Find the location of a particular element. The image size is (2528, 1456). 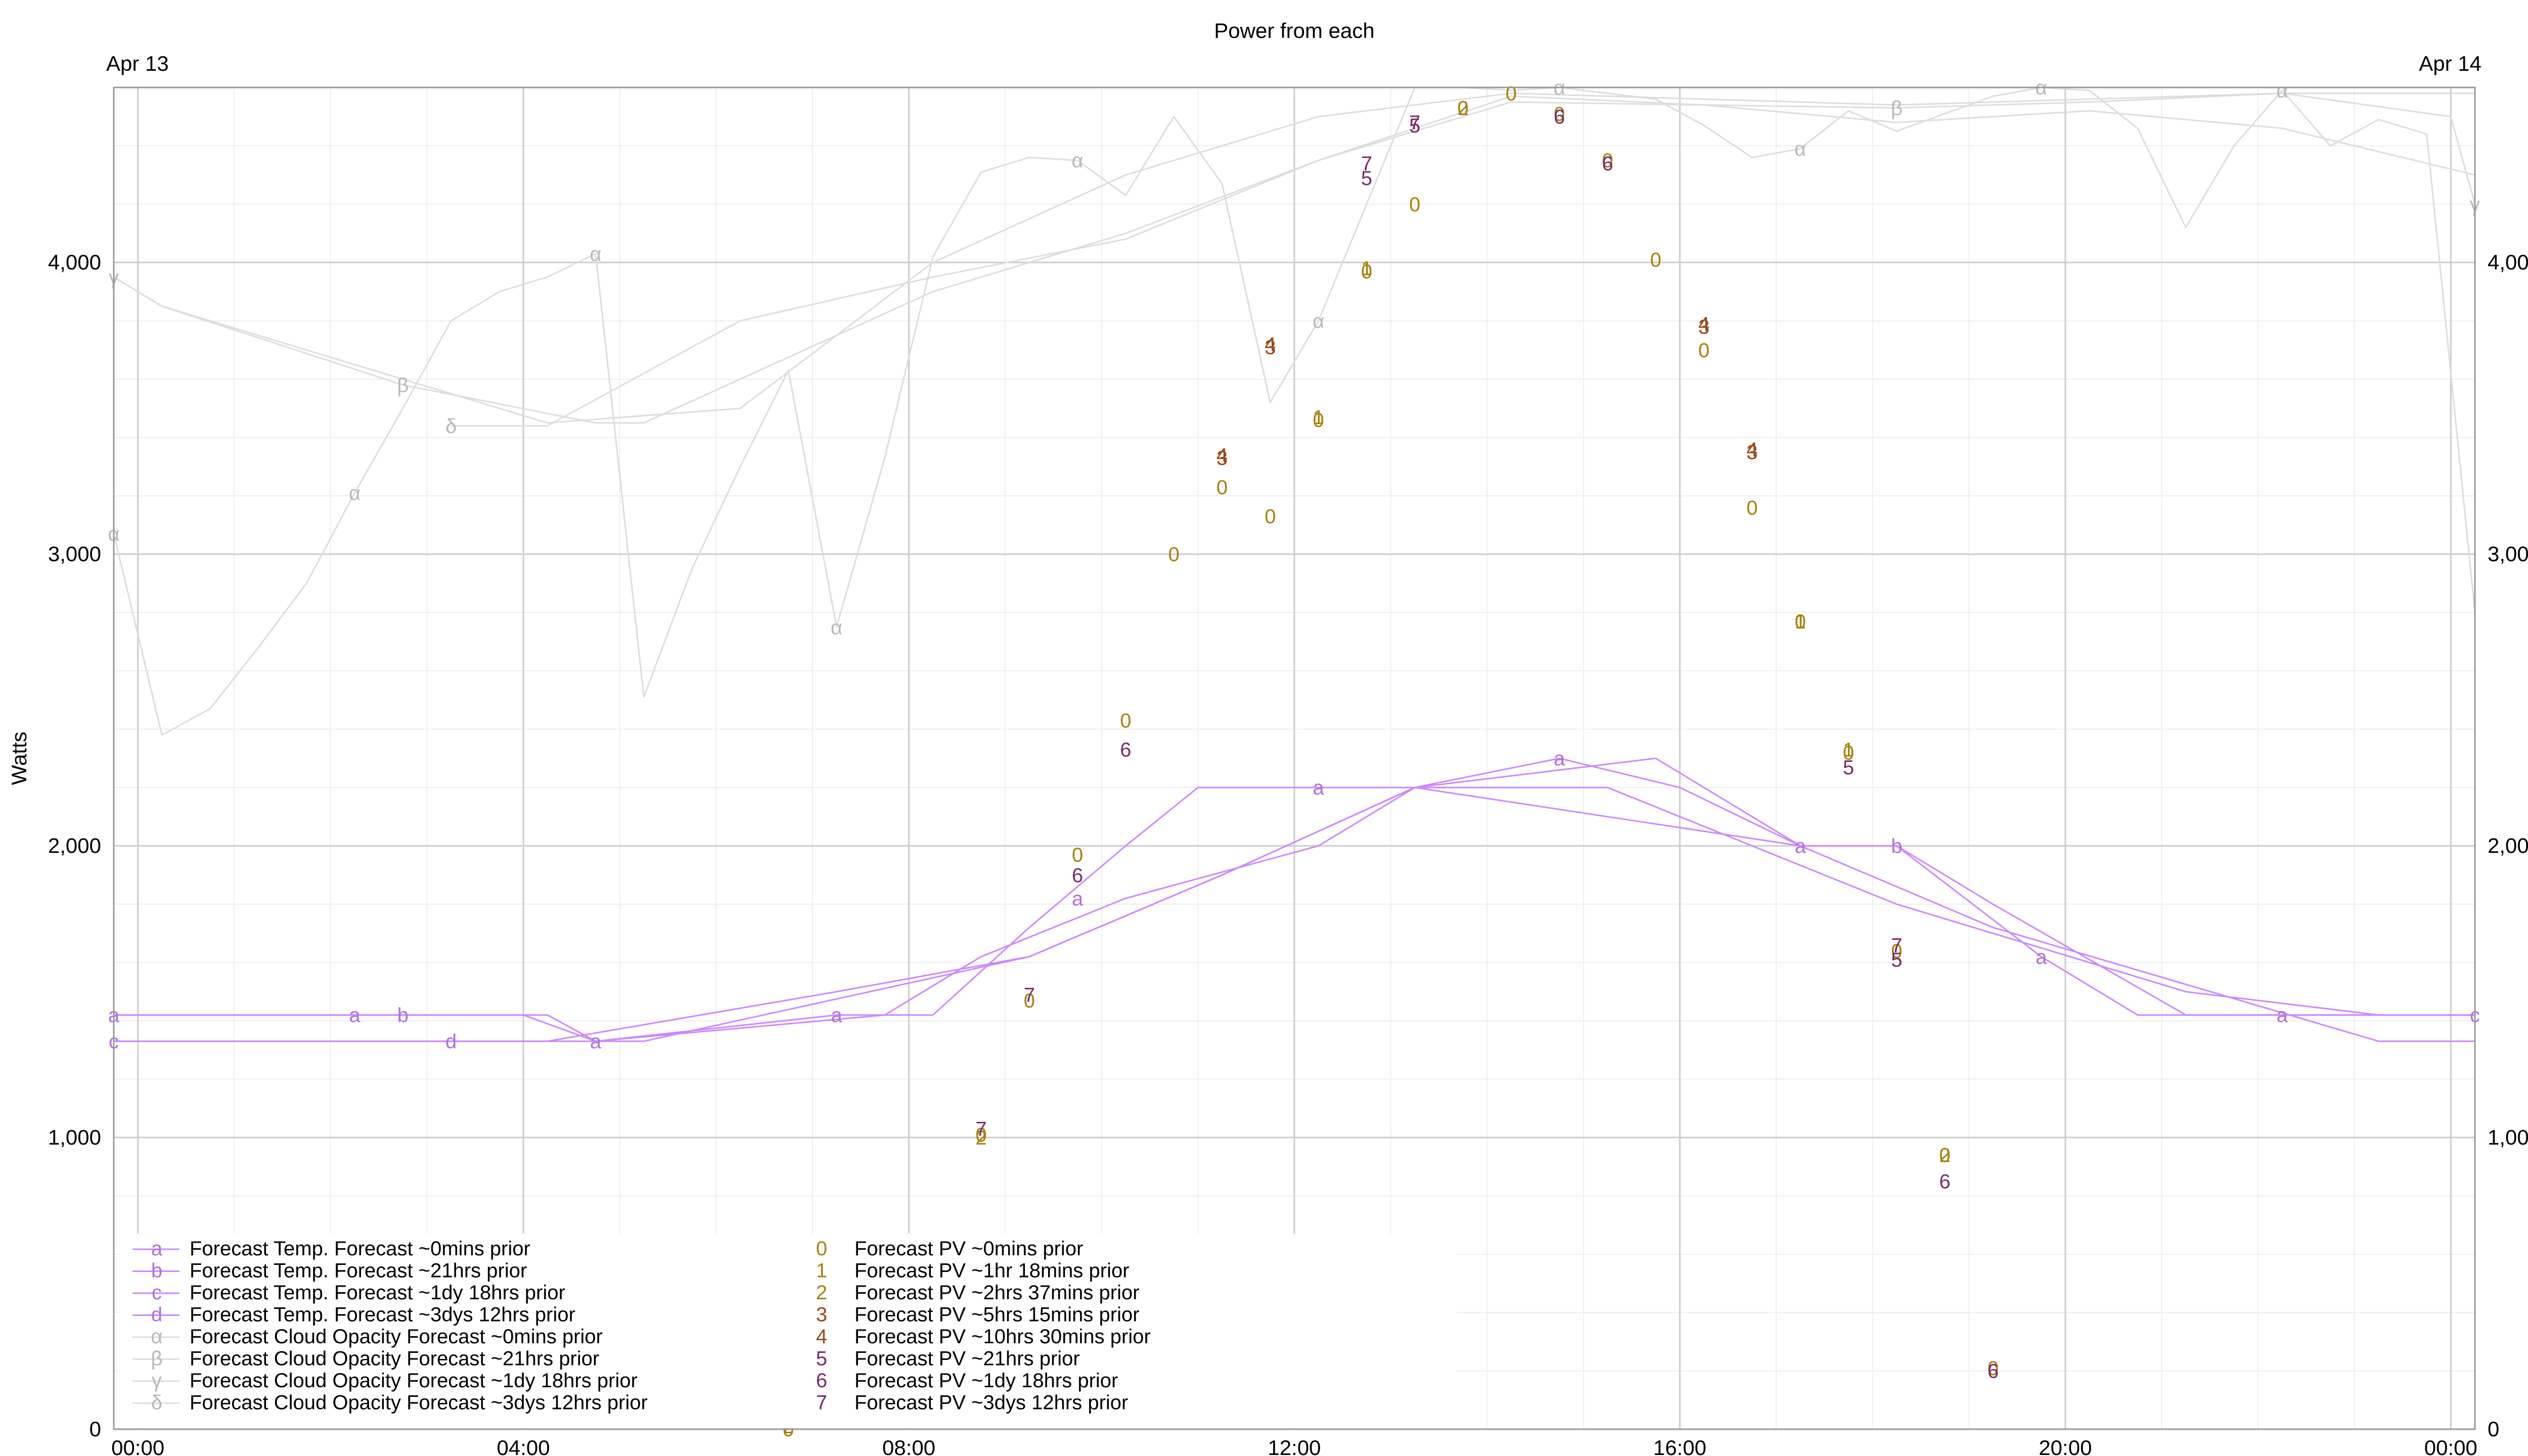

y-tick-label-right: 1,000 is located at coordinates (2508, 1137).